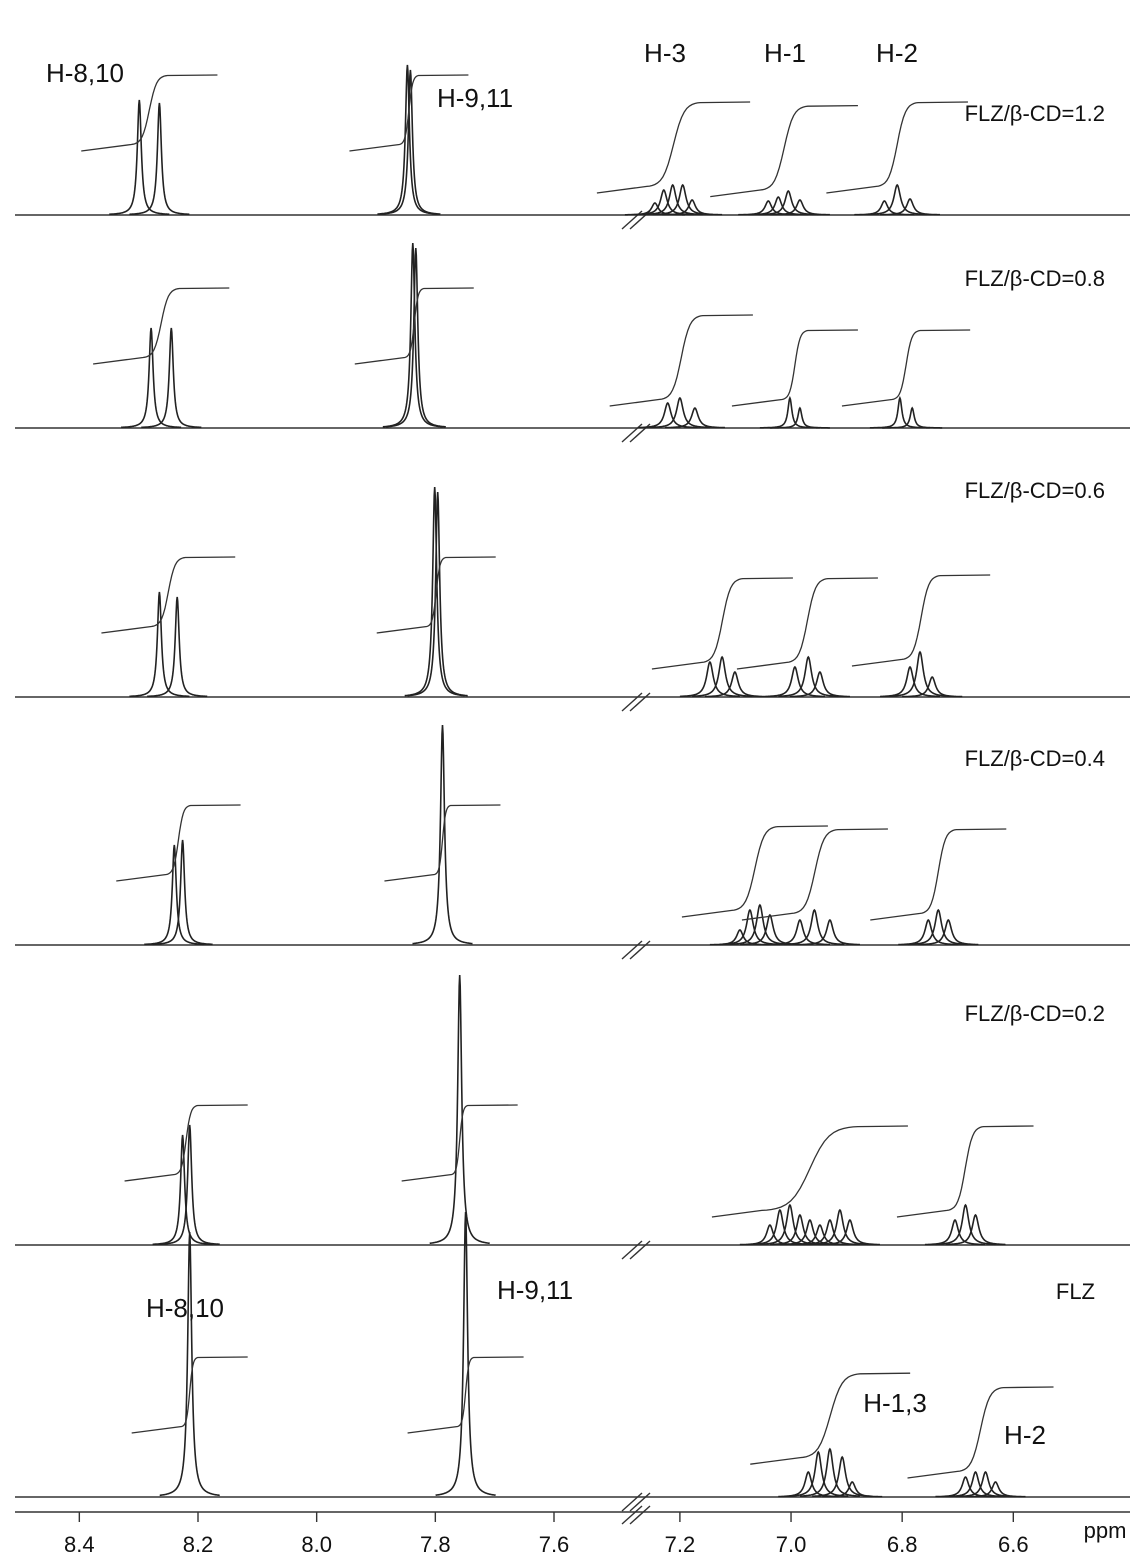 The image size is (1130, 1558). What do you see at coordinates (1035, 490) in the screenshot?
I see `spectrum-label: FLZ/β-CD=0.6` at bounding box center [1035, 490].